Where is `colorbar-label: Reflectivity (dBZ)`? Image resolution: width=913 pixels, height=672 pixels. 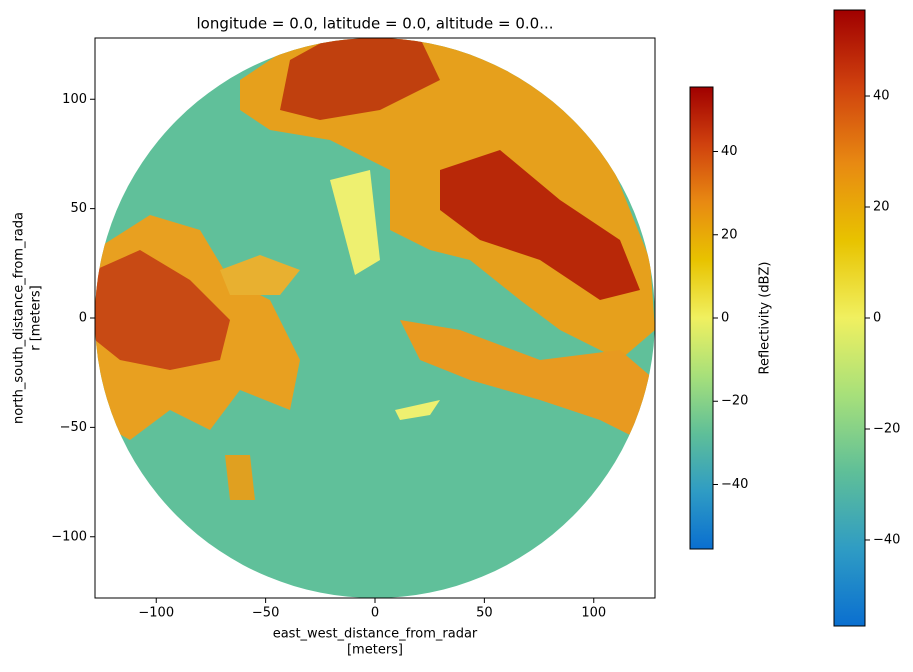
colorbar-label: Reflectivity (dBZ) is located at coordinates (765, 318).